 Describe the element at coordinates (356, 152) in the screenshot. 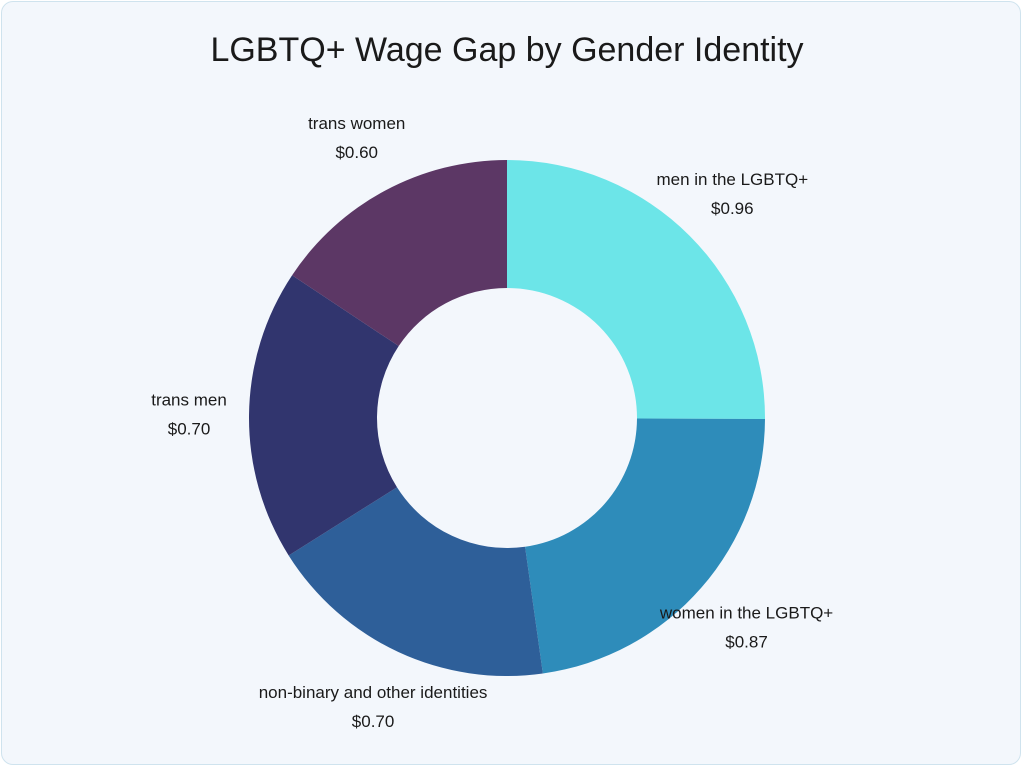

I see `slice-value-label: $0.60` at that location.